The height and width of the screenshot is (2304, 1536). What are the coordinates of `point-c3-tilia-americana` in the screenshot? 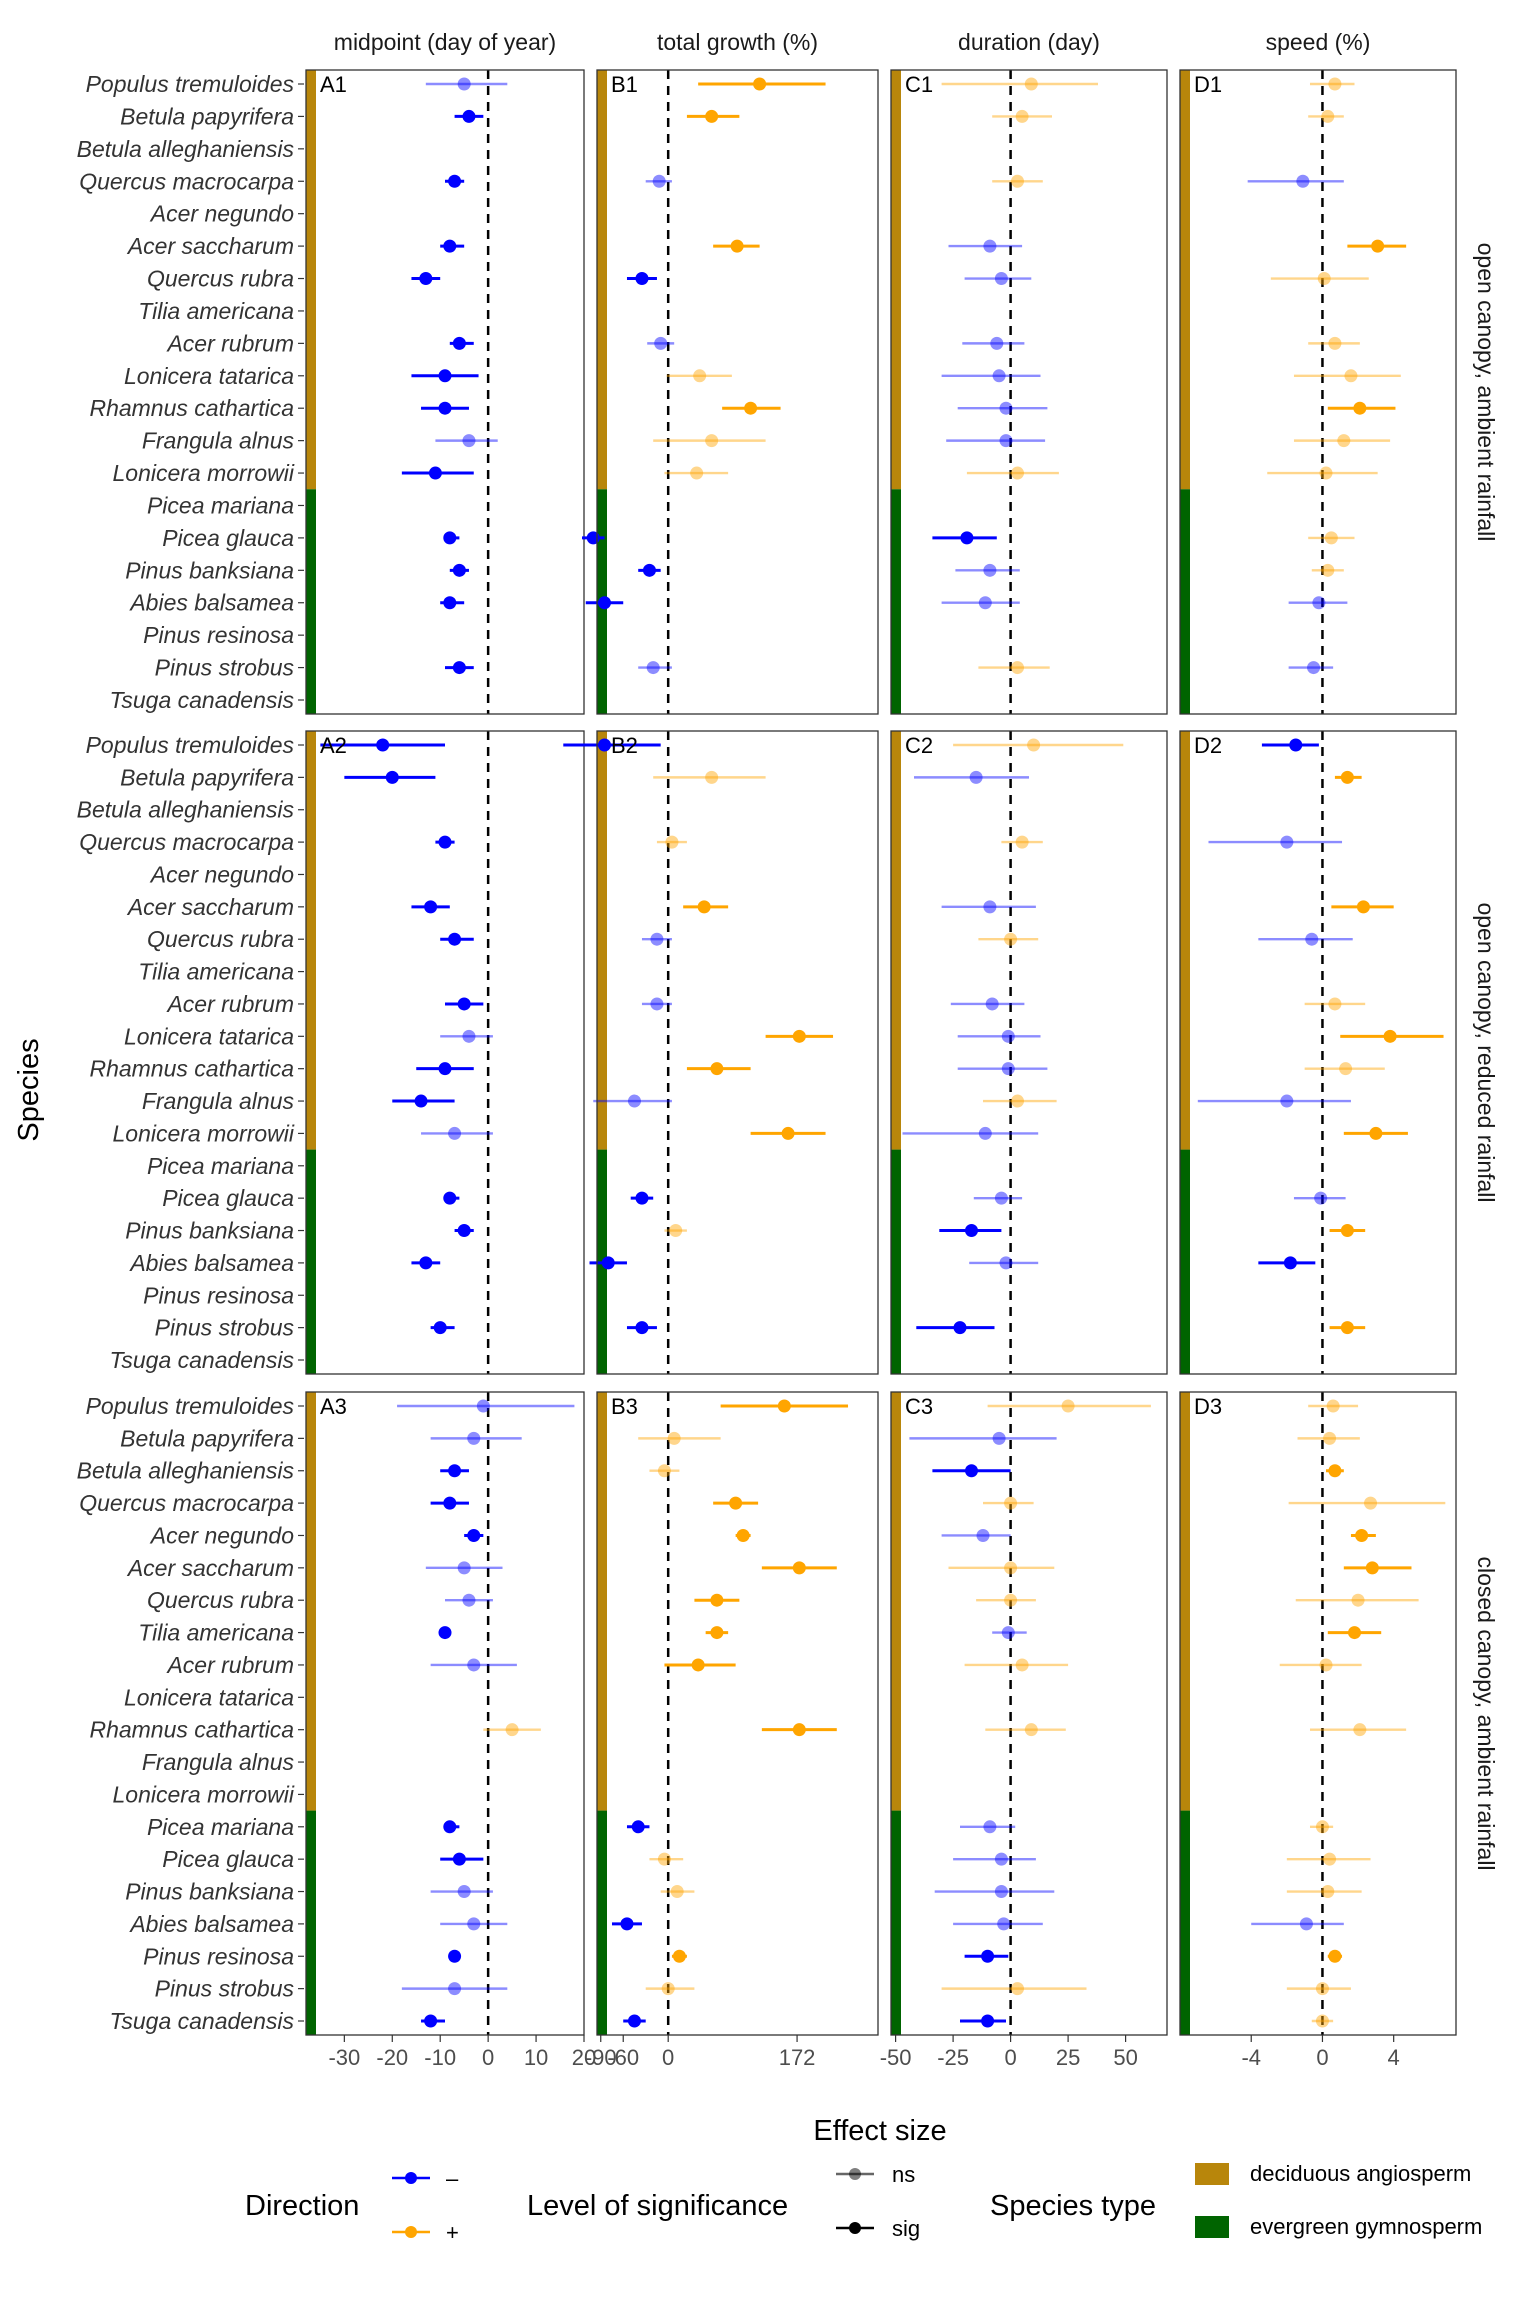 It's located at (1008, 1633).